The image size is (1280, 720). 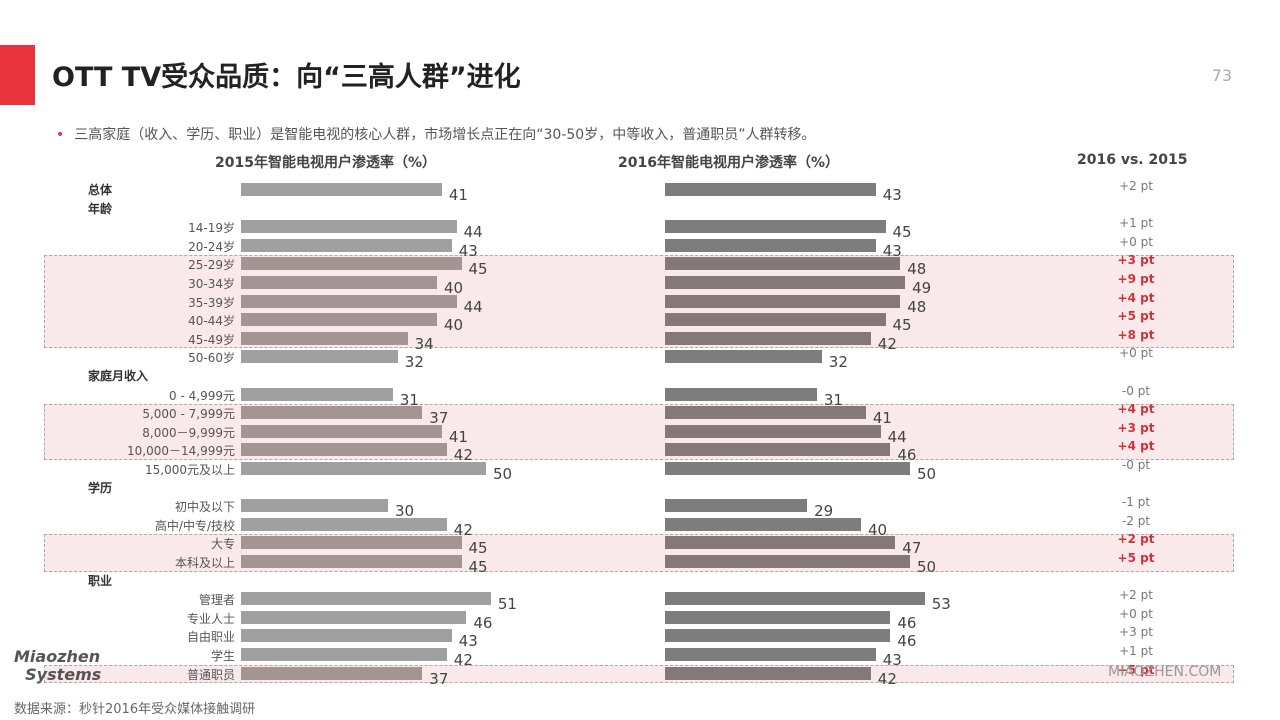 What do you see at coordinates (286, 77) in the screenshot?
I see `page-title: OTT TV受众品质：向“三高人群”进化` at bounding box center [286, 77].